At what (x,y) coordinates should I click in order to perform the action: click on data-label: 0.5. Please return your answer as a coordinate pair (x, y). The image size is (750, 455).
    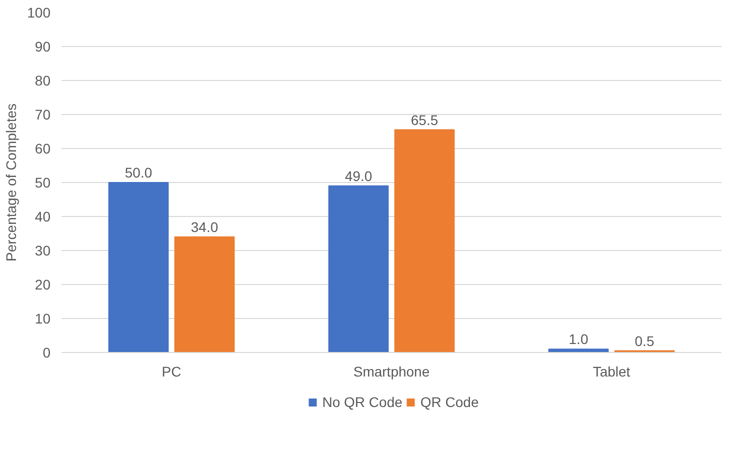
    Looking at the image, I should click on (644, 340).